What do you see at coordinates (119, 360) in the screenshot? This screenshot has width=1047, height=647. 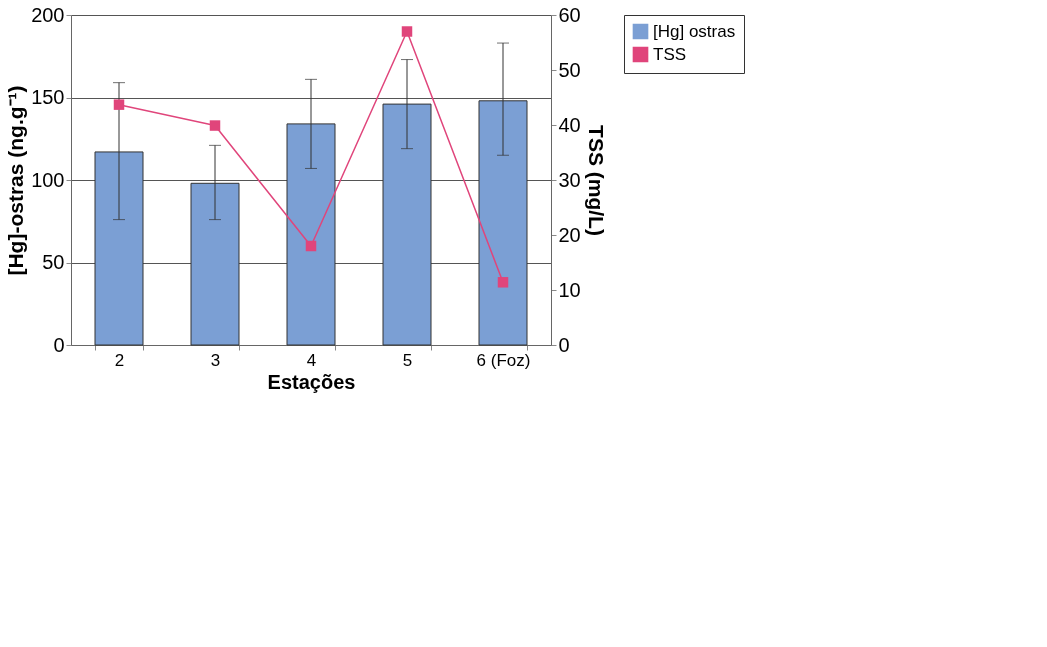 I see `x-tick-label: 2` at bounding box center [119, 360].